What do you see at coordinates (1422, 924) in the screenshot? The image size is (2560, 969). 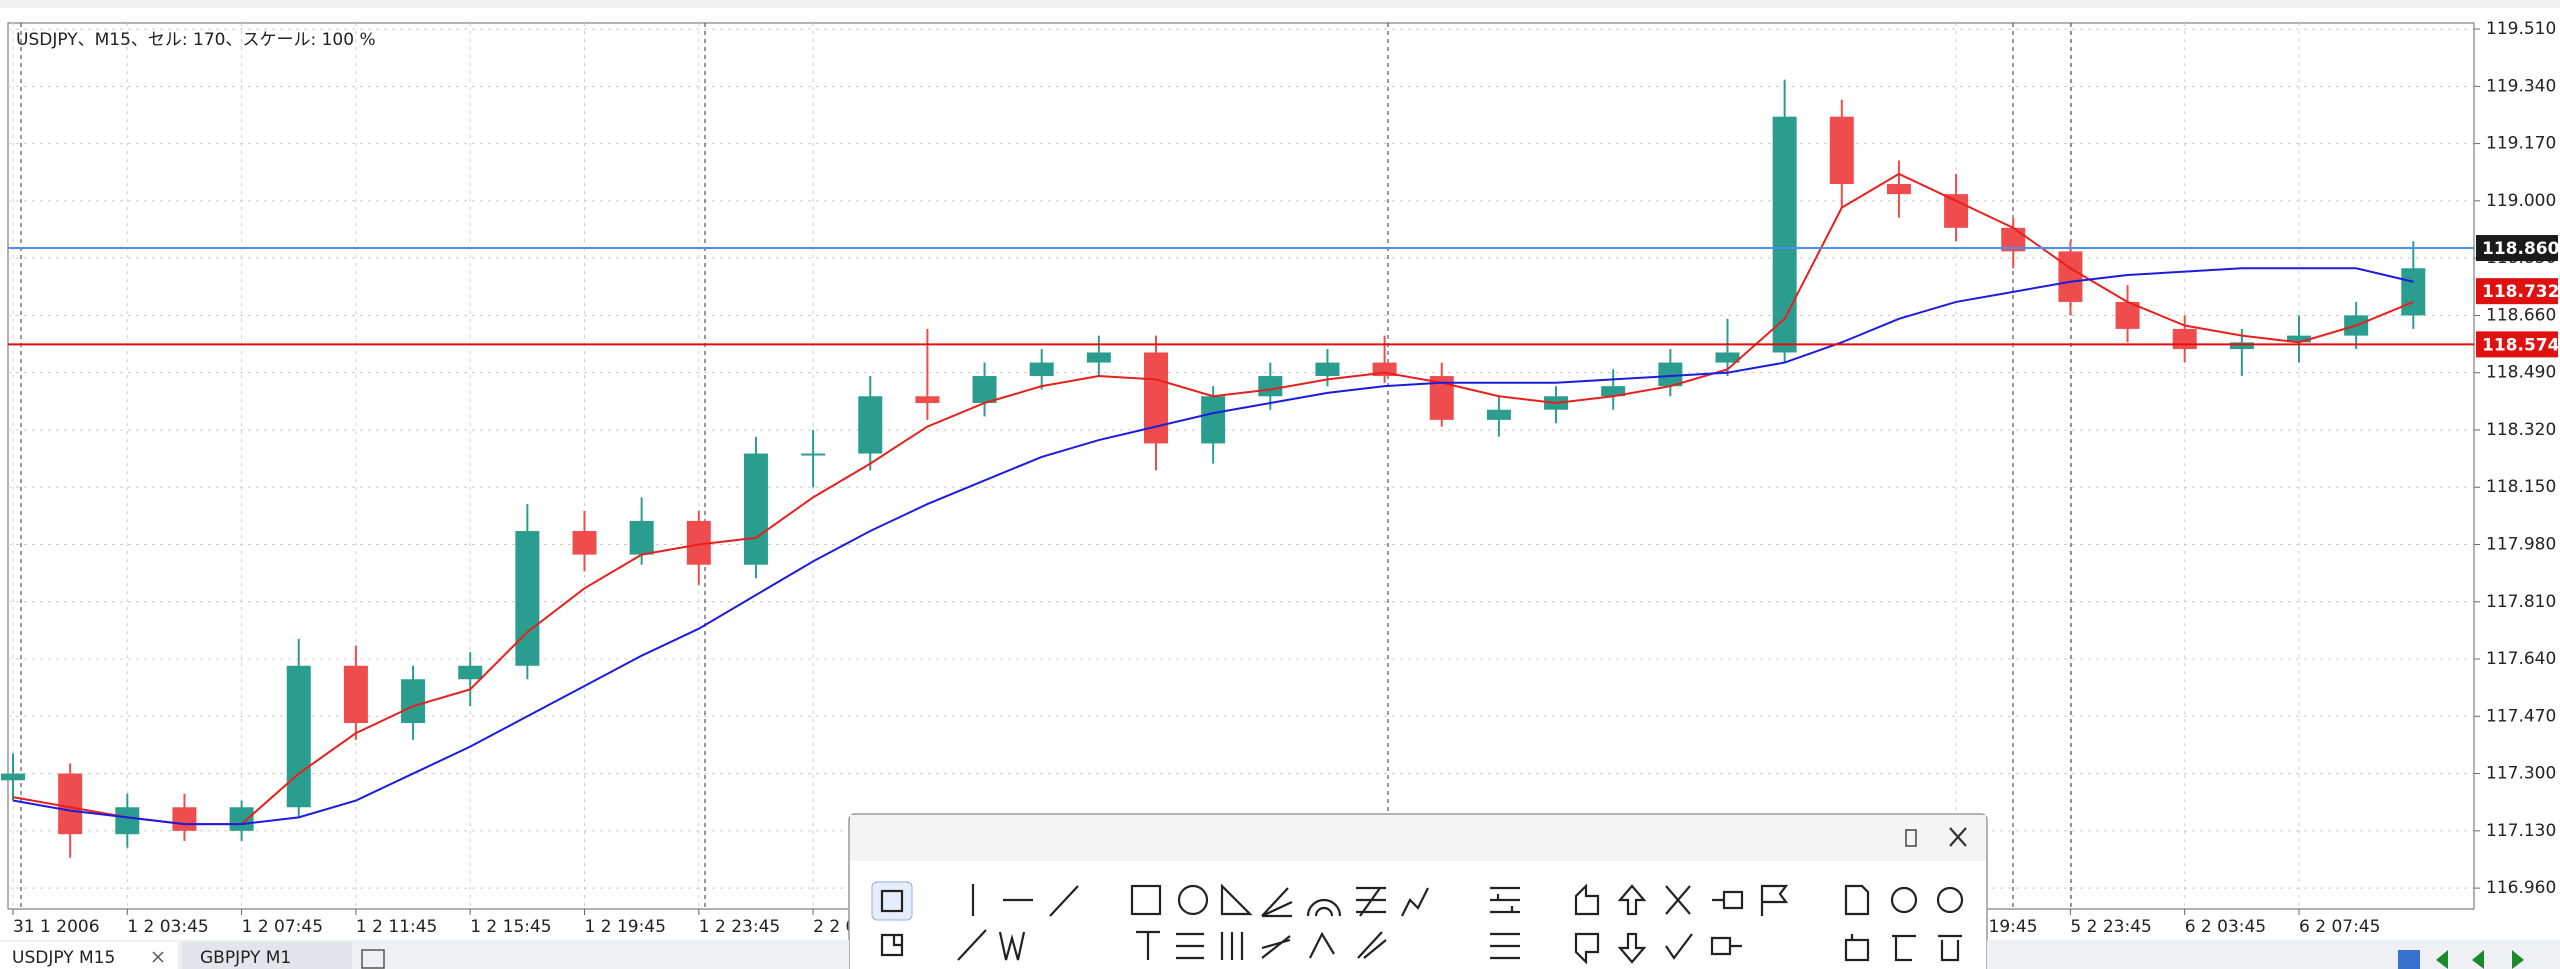 I see `tool-icons` at bounding box center [1422, 924].